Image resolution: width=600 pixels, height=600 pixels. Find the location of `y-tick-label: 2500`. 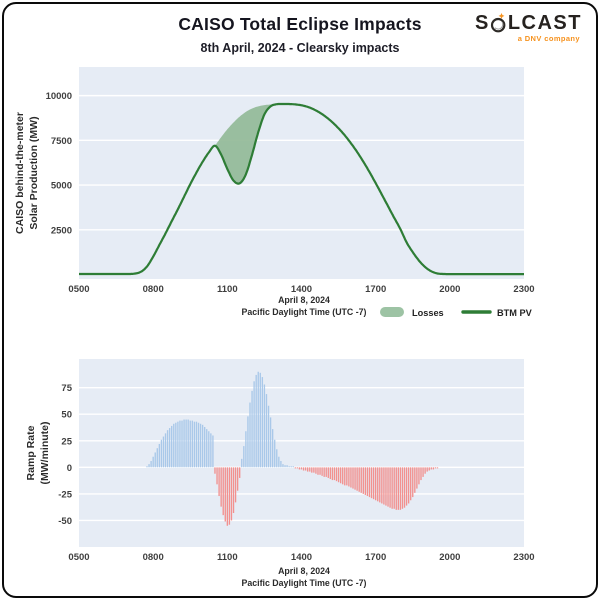

y-tick-label: 2500 is located at coordinates (61, 230).